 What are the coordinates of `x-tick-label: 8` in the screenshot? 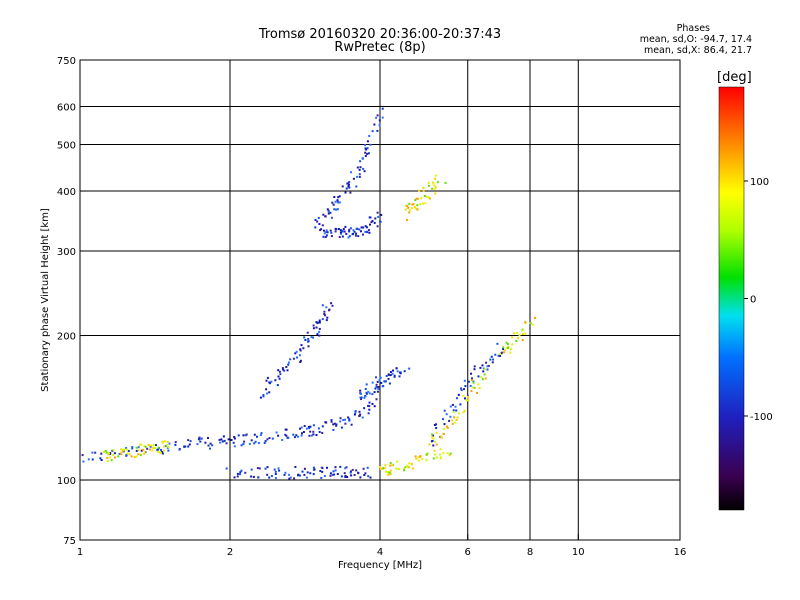 It's located at (530, 552).